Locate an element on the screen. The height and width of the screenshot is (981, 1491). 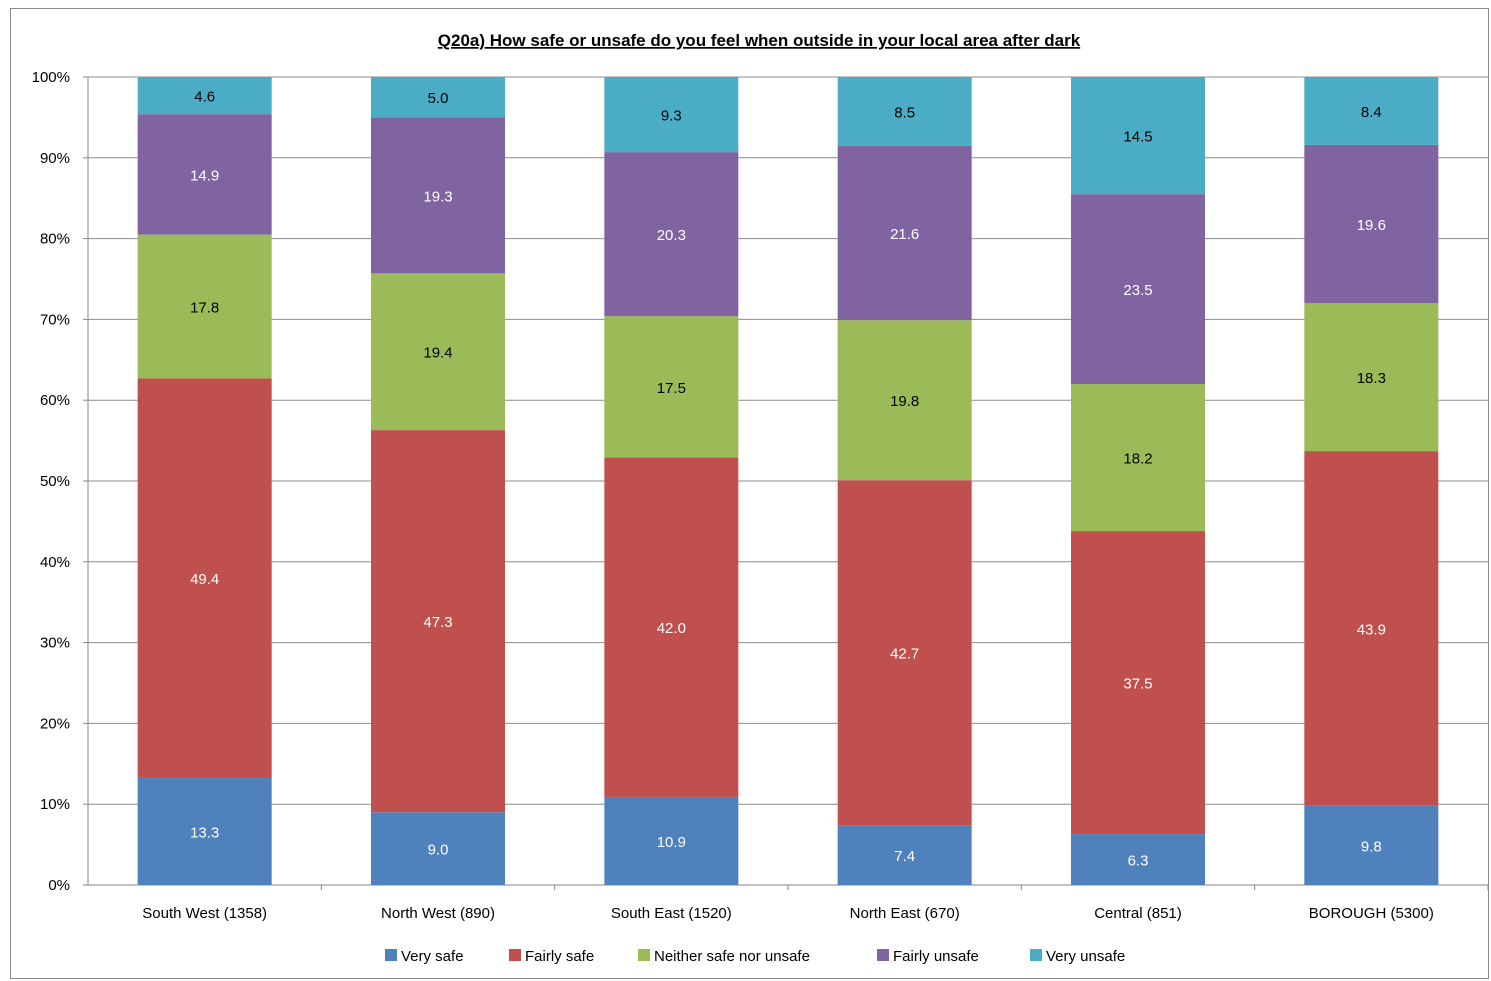
data-label: 10.9 is located at coordinates (671, 842).